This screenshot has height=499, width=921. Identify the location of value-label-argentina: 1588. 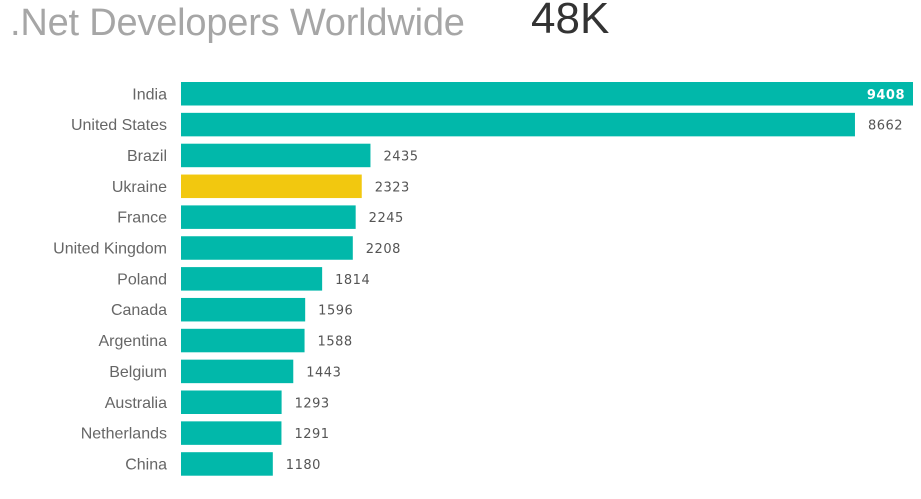
(335, 342).